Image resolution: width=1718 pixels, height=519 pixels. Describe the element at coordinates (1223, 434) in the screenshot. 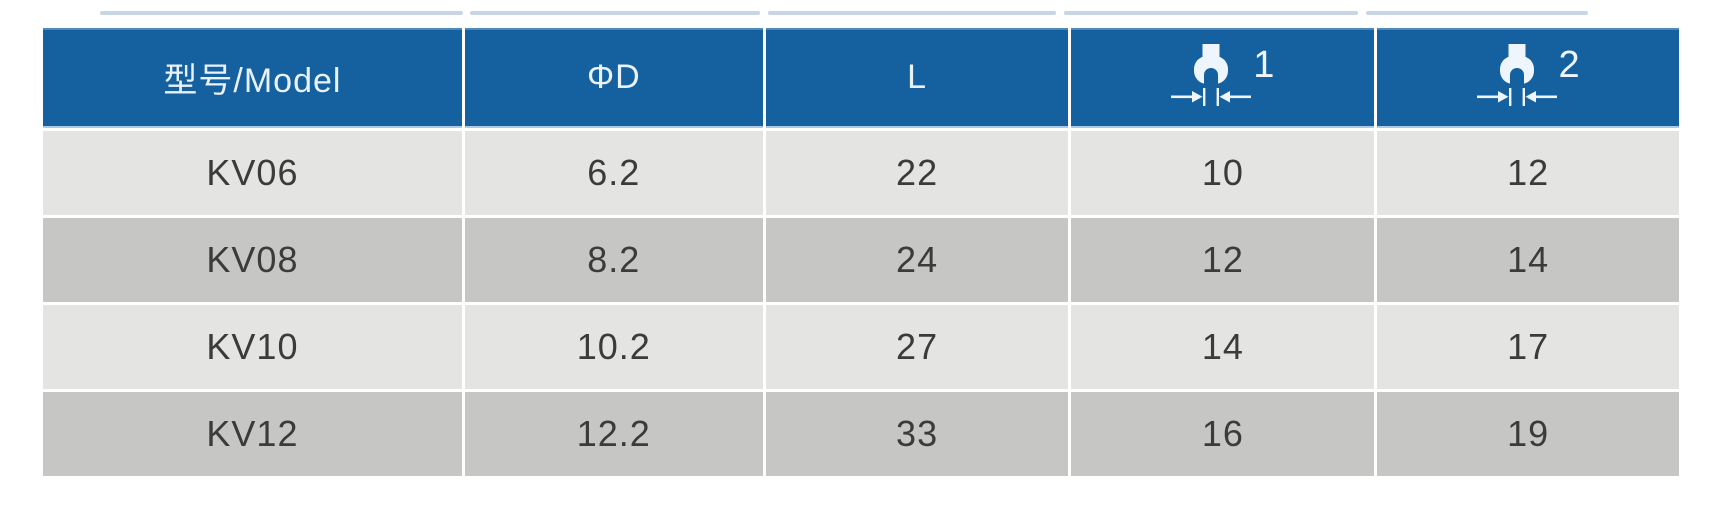

I see `table-cell-wrench-1: 16` at that location.